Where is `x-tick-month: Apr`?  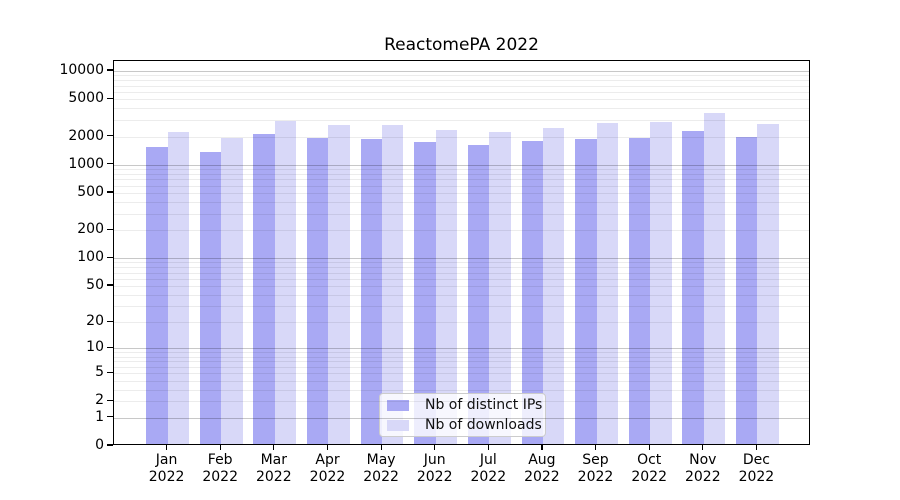
x-tick-month: Apr is located at coordinates (327, 460).